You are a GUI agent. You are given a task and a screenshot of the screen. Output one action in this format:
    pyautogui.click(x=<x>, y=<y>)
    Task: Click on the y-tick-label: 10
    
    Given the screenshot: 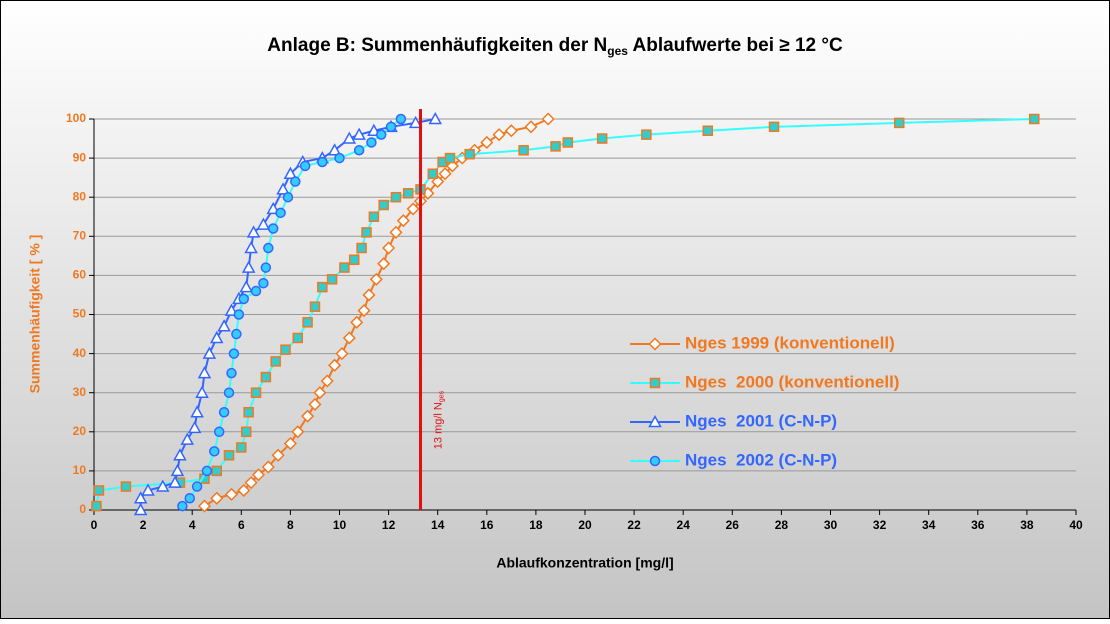 What is the action you would take?
    pyautogui.click(x=80, y=470)
    